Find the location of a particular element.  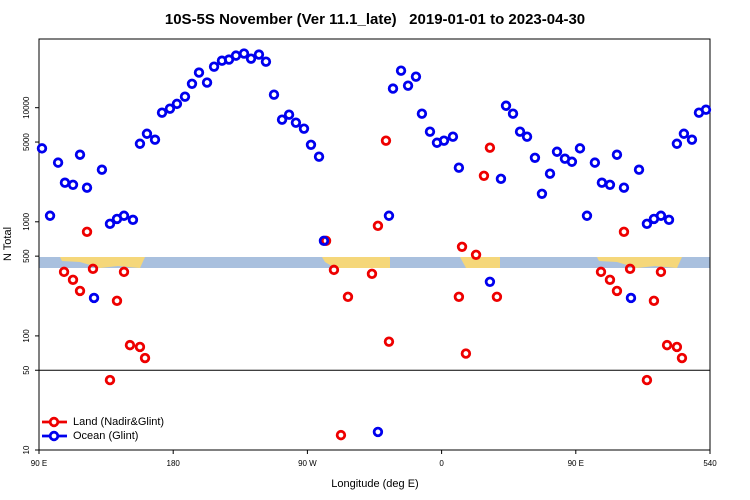

land-shape is located at coordinates (356, 262).